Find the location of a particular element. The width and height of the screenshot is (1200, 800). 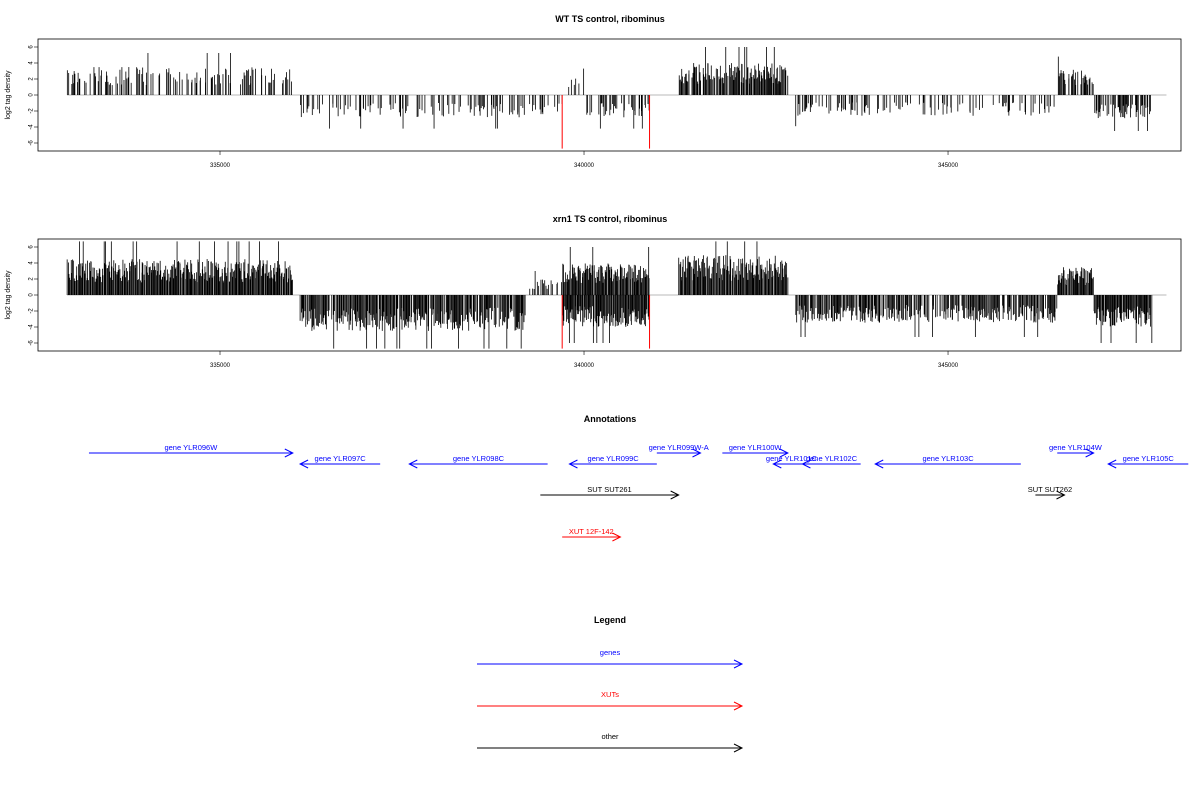

feature-label: gene YLR099C is located at coordinates (614, 458).